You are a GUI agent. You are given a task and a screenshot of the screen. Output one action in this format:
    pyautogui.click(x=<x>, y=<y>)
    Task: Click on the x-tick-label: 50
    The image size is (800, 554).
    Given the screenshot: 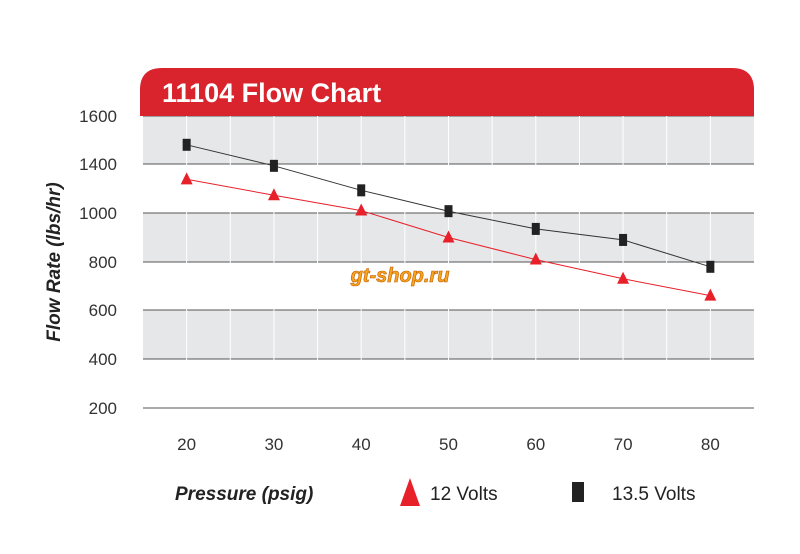 What is the action you would take?
    pyautogui.click(x=448, y=444)
    